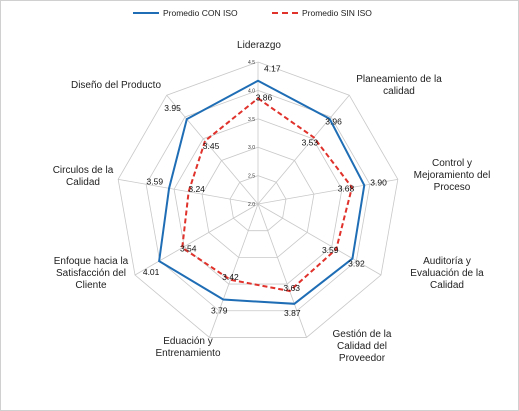 This screenshot has height=411, width=519. Describe the element at coordinates (146, 13) in the screenshot. I see `legend-swatch-con-iso` at that location.